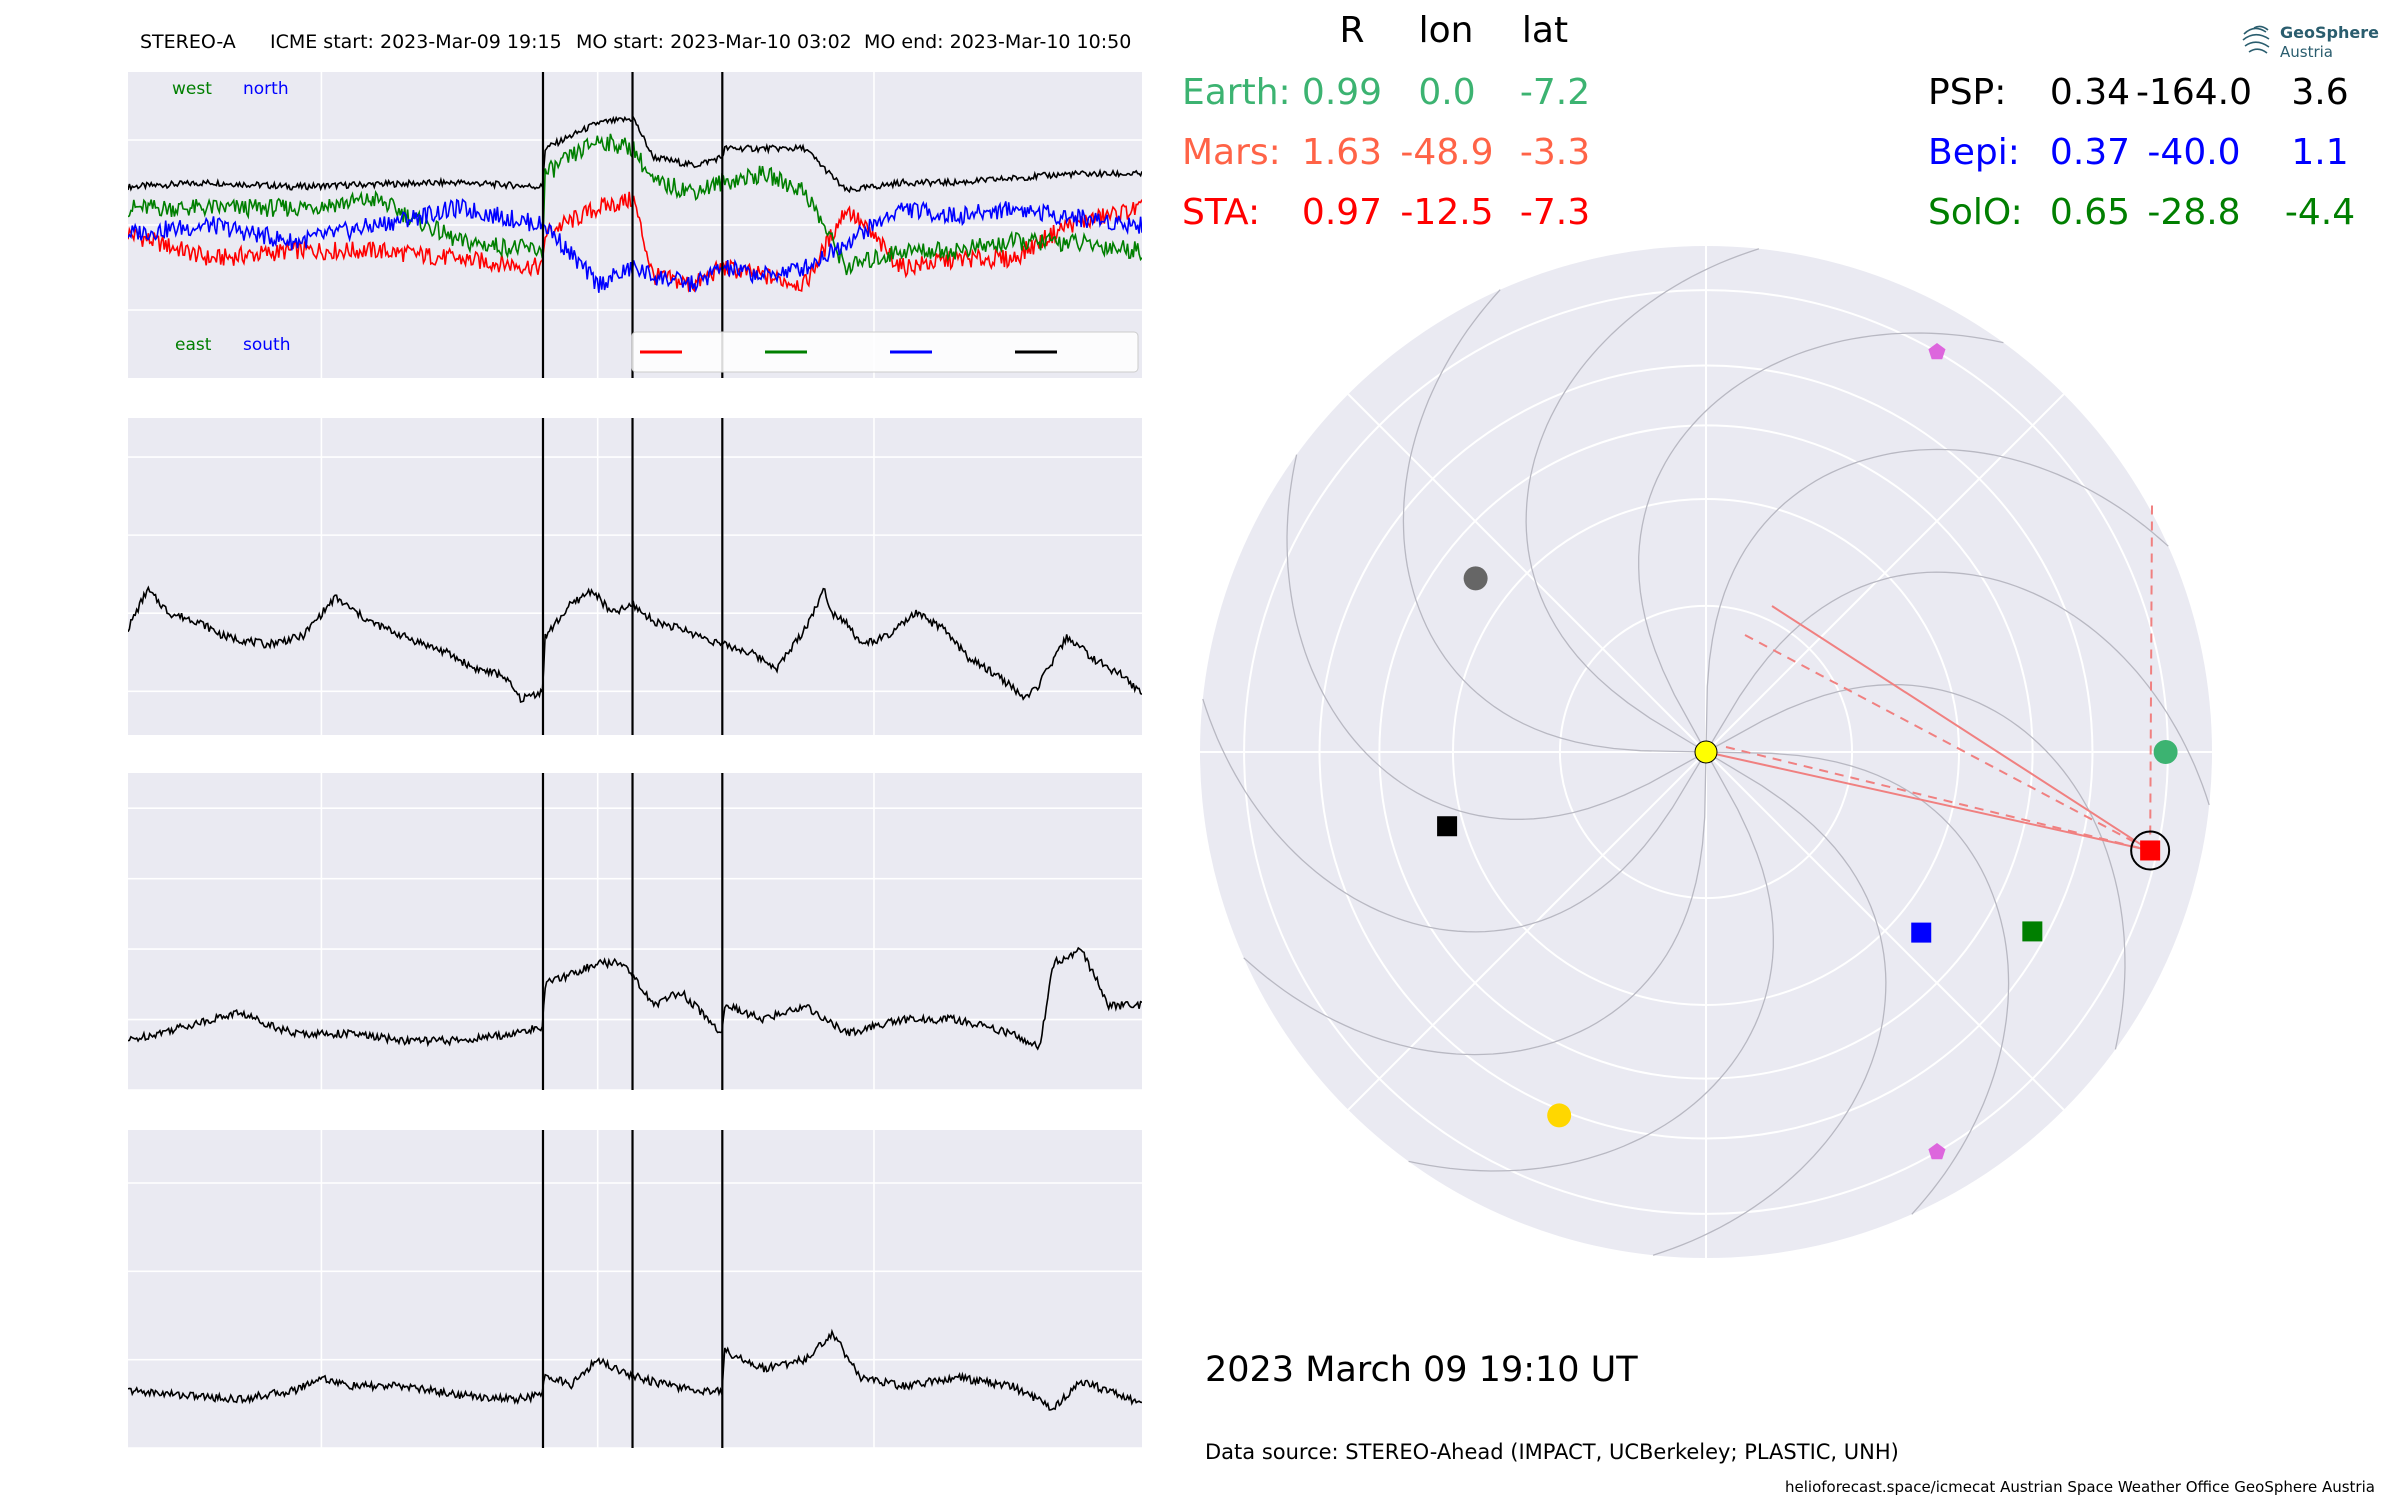 Image resolution: width=2400 pixels, height=1500 pixels. I want to click on series-line-by, so click(635, 204).